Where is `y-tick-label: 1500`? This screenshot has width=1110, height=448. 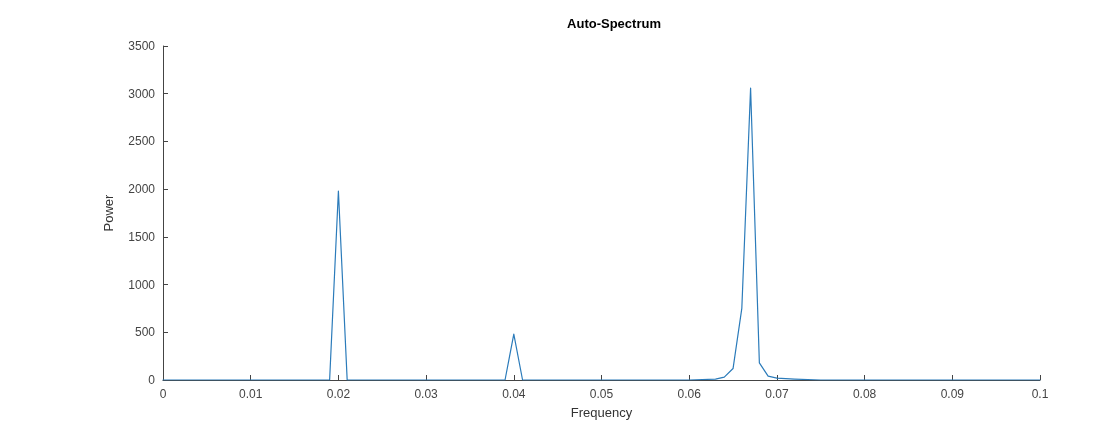 y-tick-label: 1500 is located at coordinates (142, 236).